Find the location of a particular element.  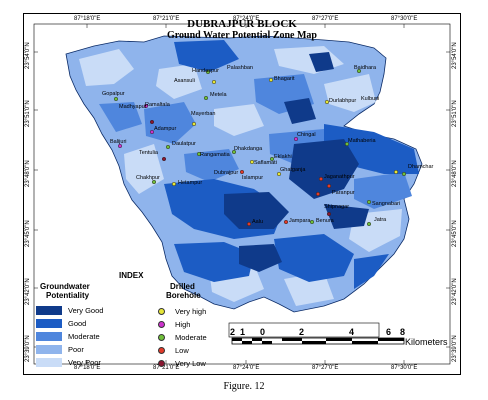

latitude-label: 23°39'0"N is located at coordinates (28, 348).